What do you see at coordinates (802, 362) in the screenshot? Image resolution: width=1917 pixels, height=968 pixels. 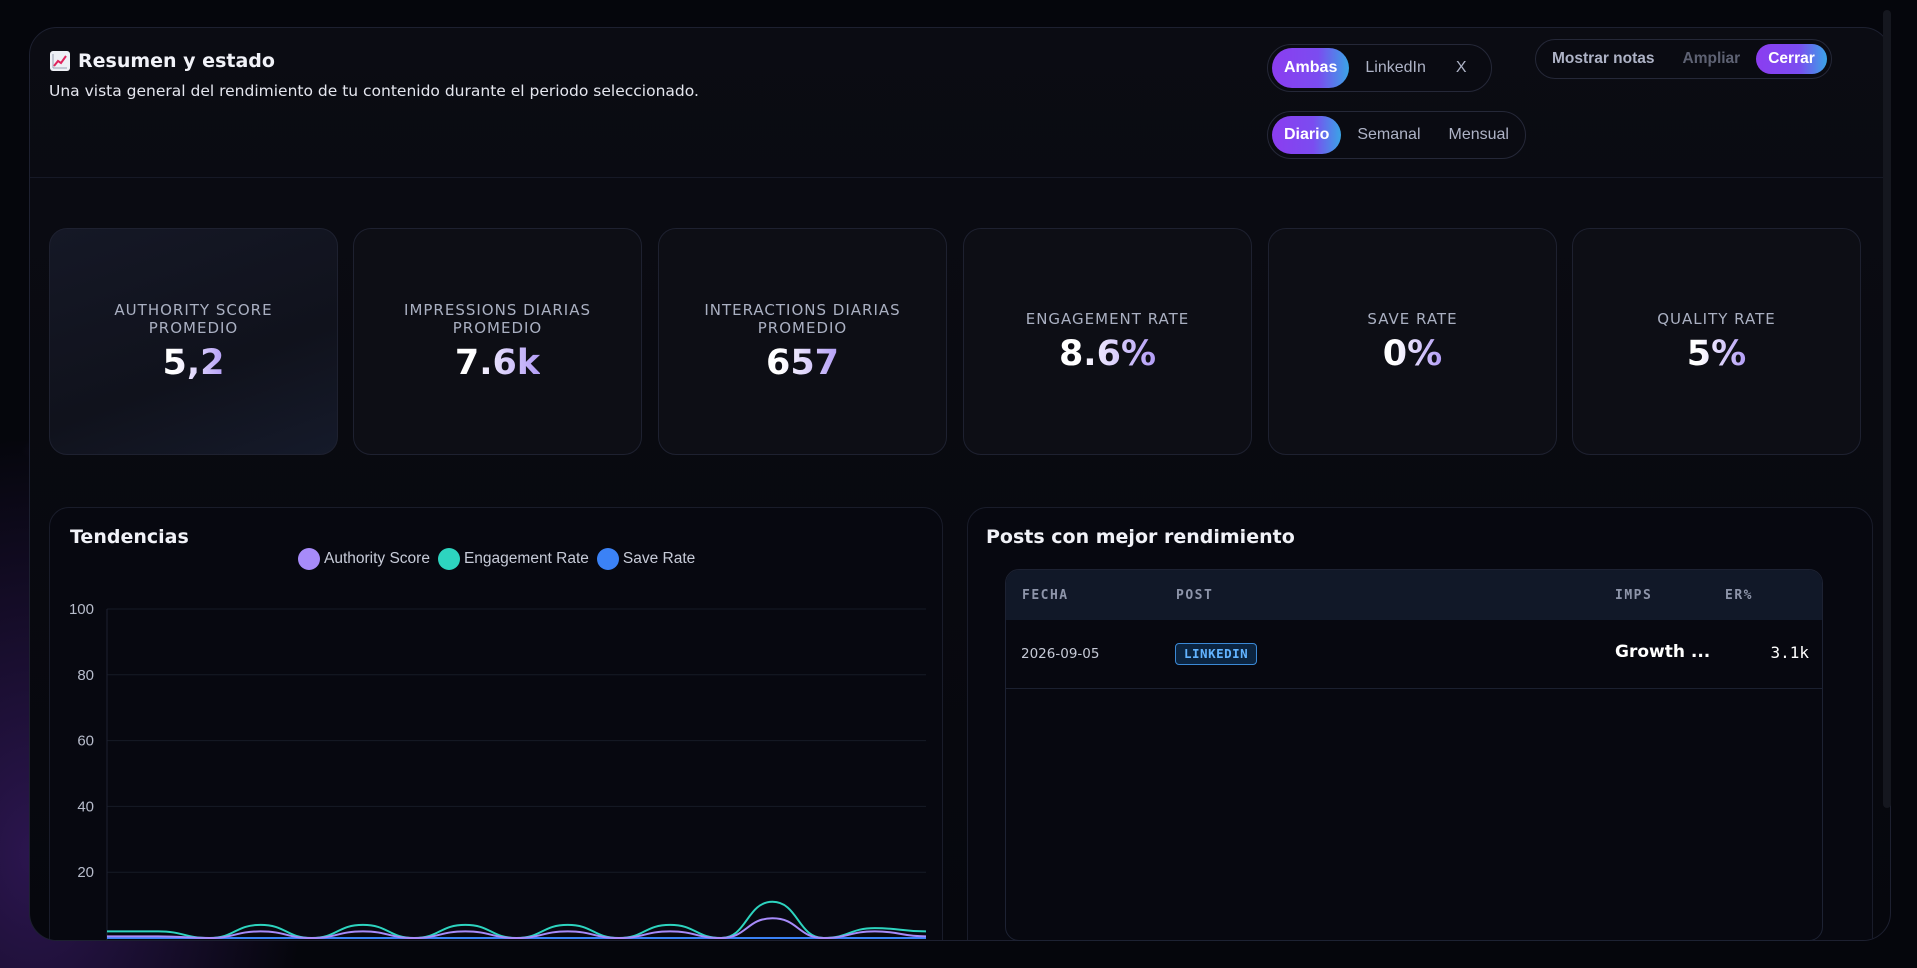 I see `kpi-value: 657` at bounding box center [802, 362].